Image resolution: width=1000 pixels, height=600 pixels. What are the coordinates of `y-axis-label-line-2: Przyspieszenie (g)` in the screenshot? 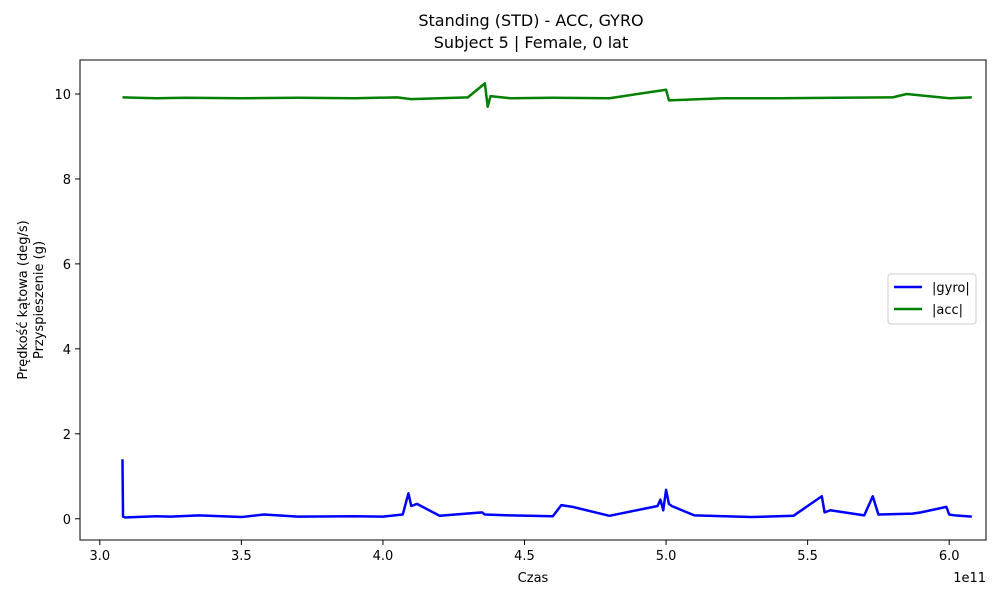 It's located at (39, 300).